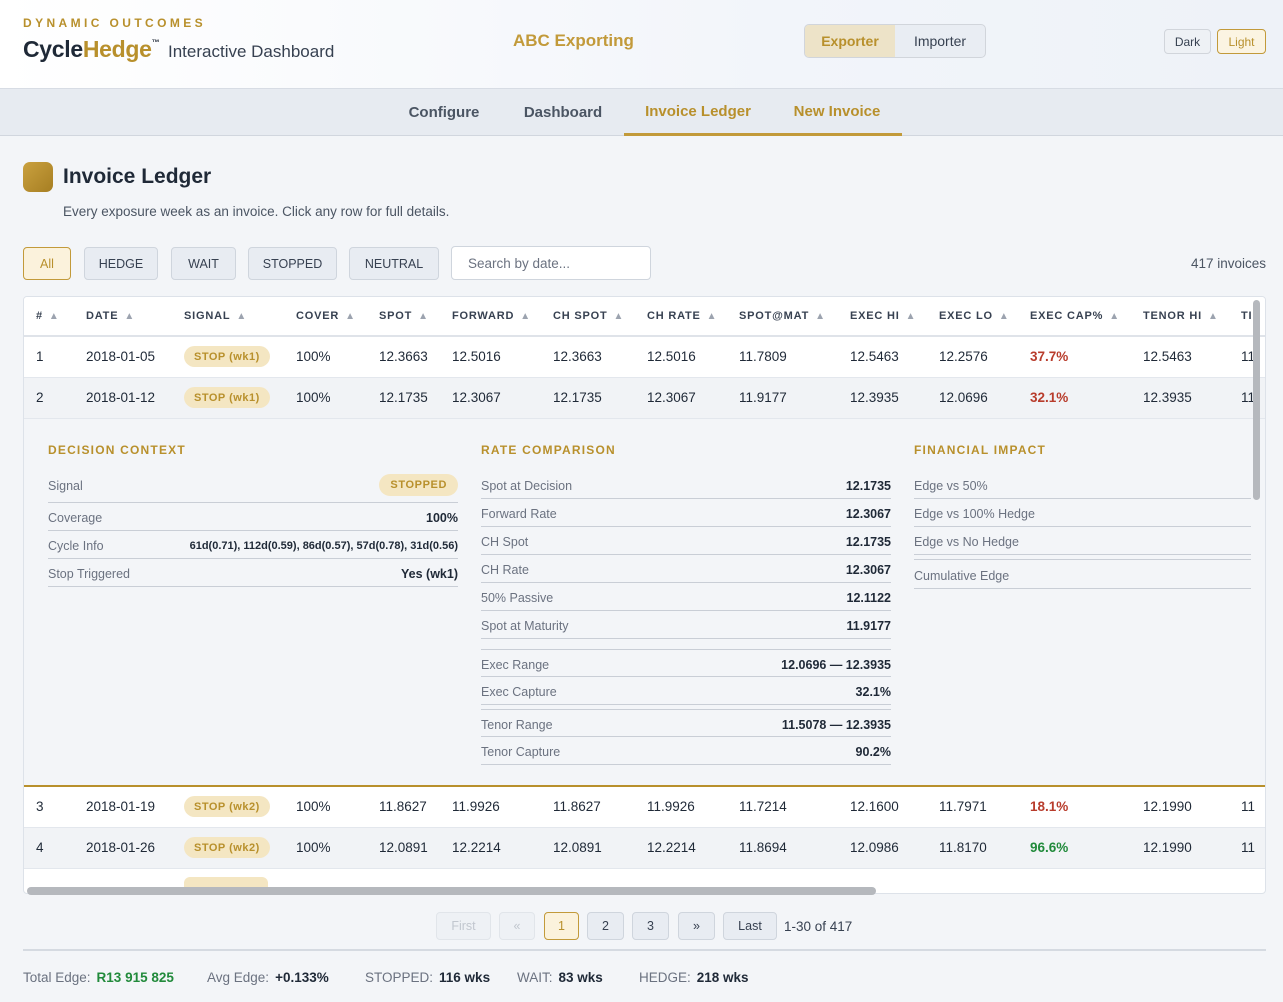 The height and width of the screenshot is (1002, 1283). What do you see at coordinates (686, 541) in the screenshot?
I see `detail-ch-spot: CH Spot 12.1735` at bounding box center [686, 541].